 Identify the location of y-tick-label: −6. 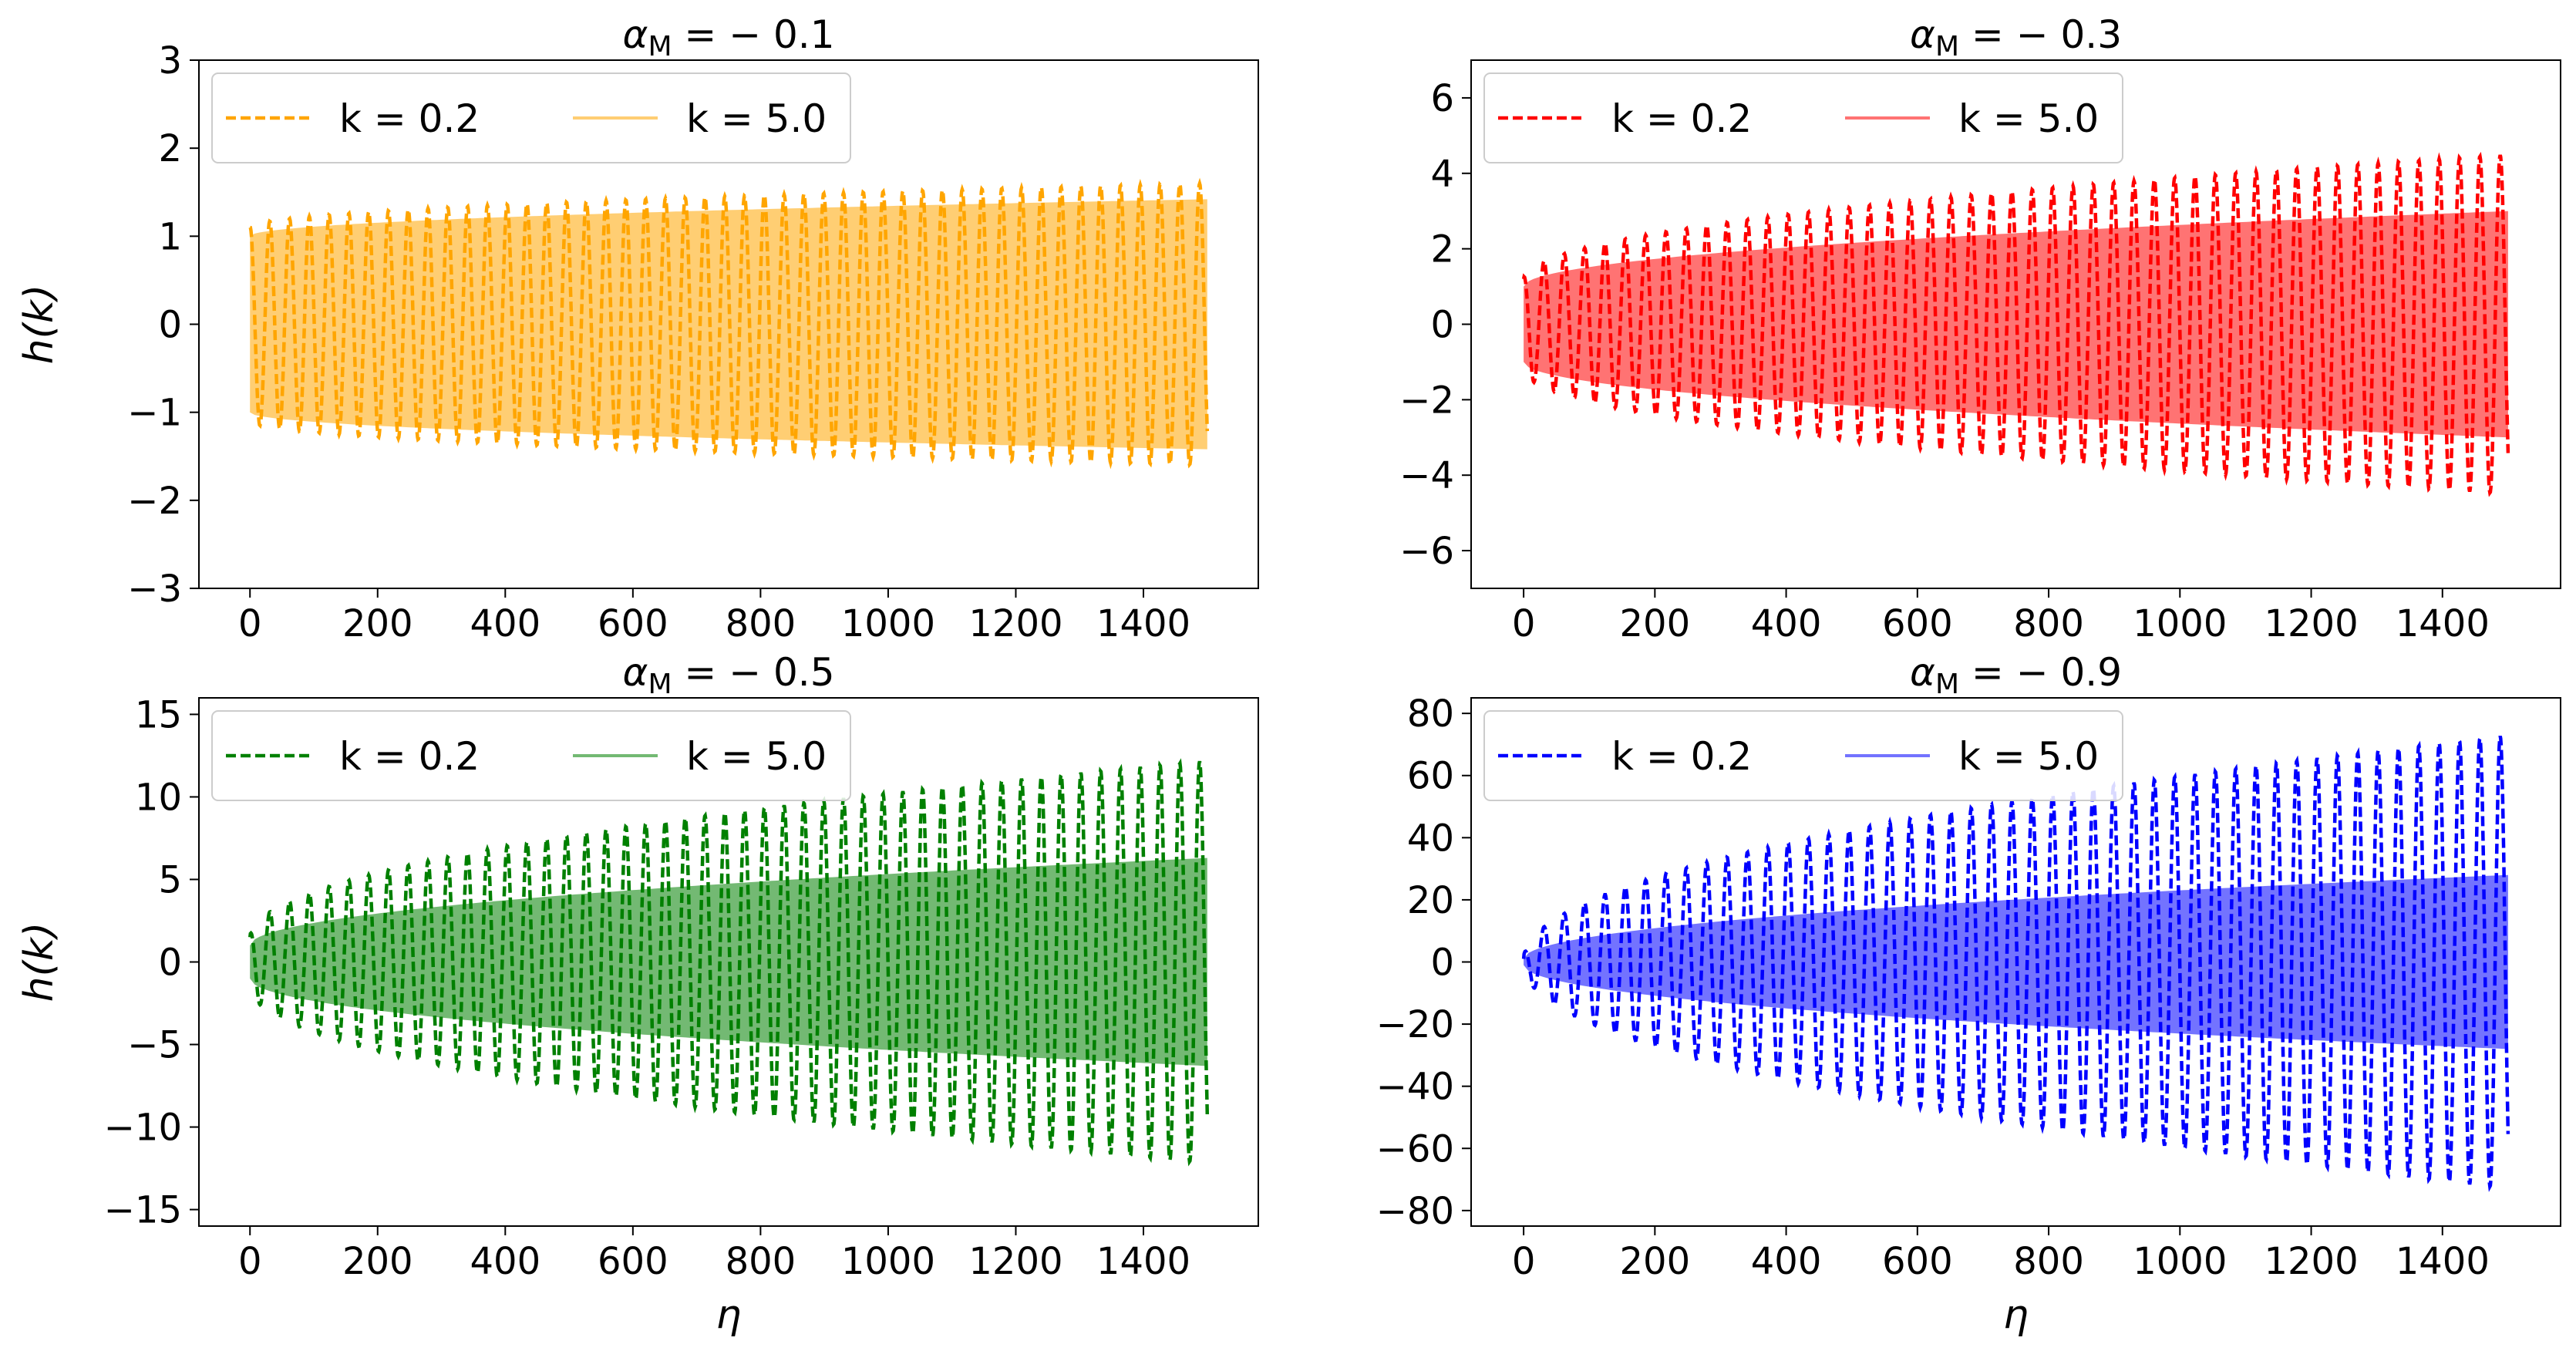
(1426, 551).